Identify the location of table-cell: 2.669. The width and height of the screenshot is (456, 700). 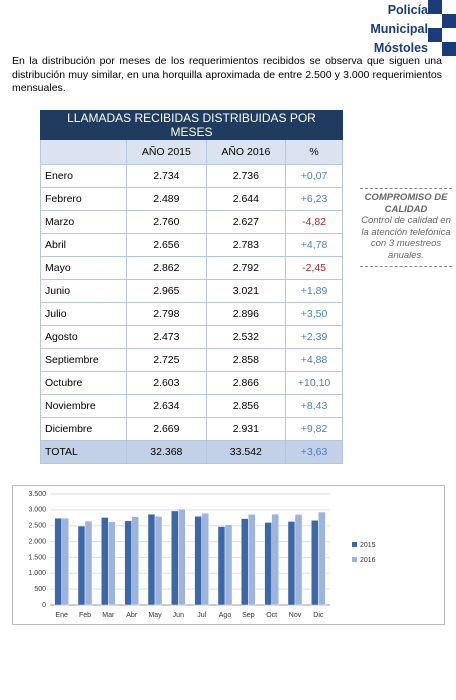
(166, 429).